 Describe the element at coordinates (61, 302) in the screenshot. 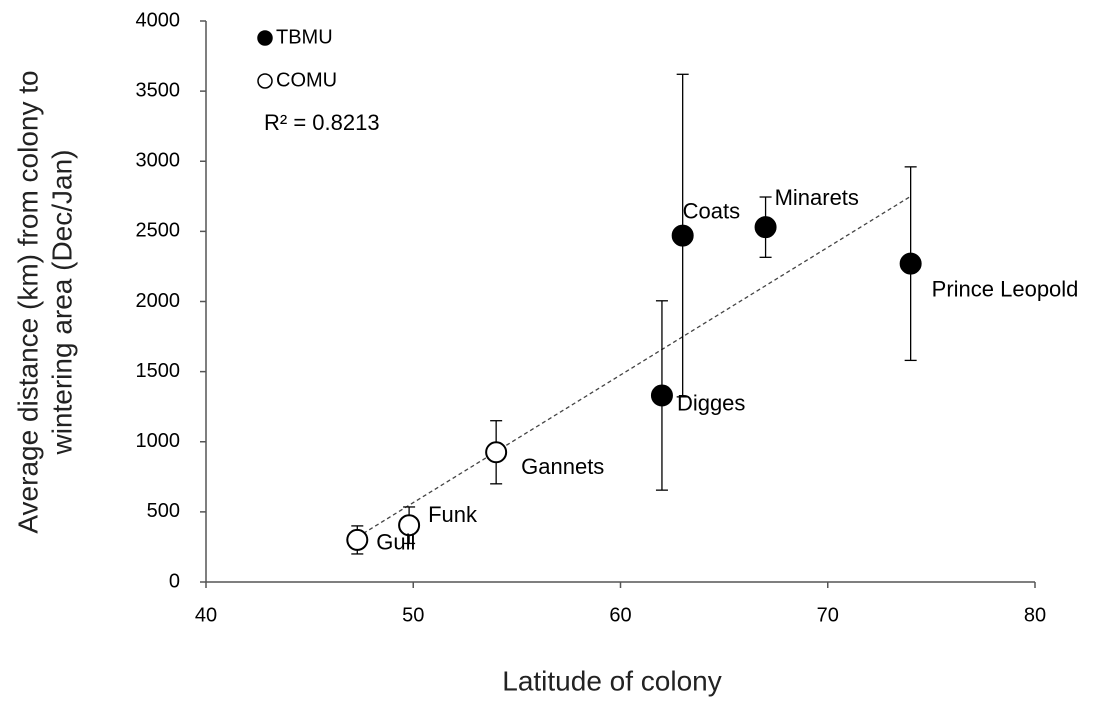

I see `y-axis-title: wintering area (Dec/Jan)` at that location.